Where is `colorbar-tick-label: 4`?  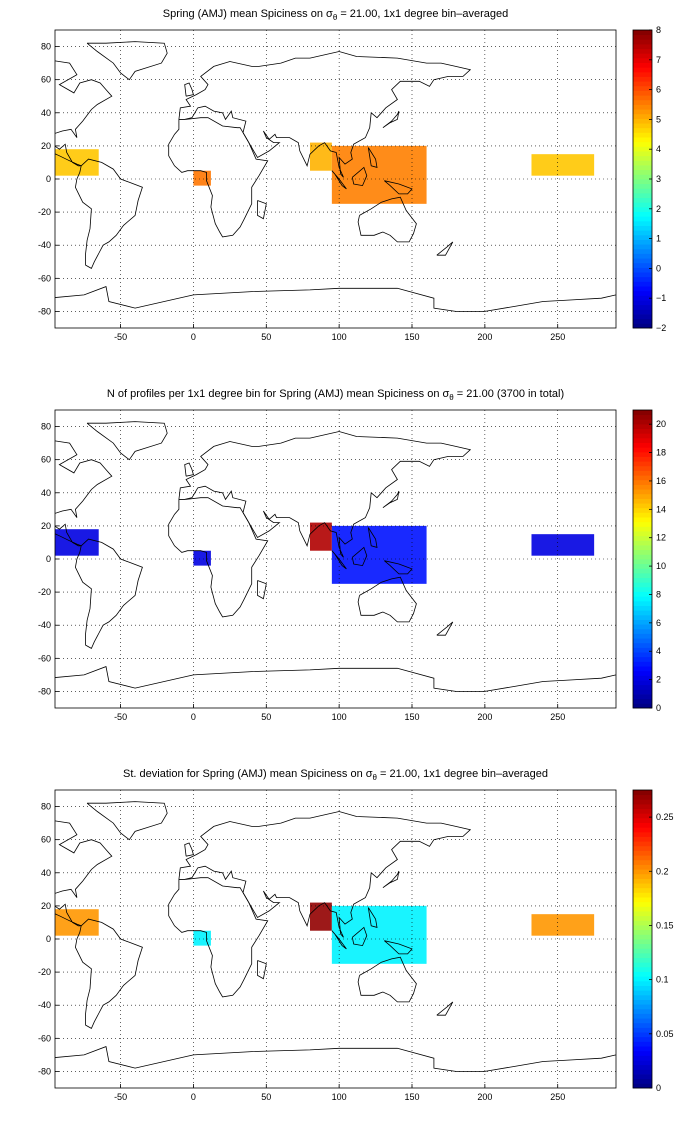 colorbar-tick-label: 4 is located at coordinates (658, 149).